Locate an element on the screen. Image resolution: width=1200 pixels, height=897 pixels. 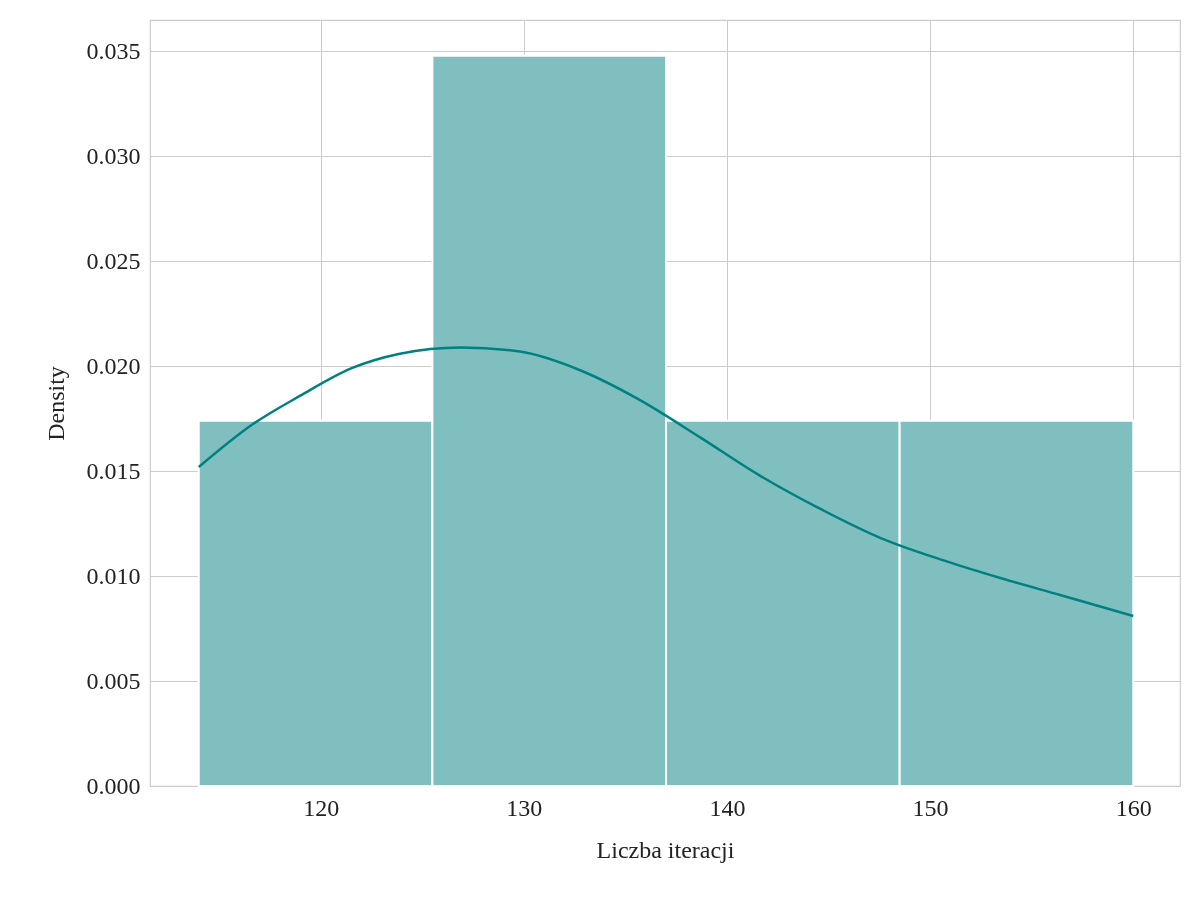
x-tick-label: 150 is located at coordinates (930, 807).